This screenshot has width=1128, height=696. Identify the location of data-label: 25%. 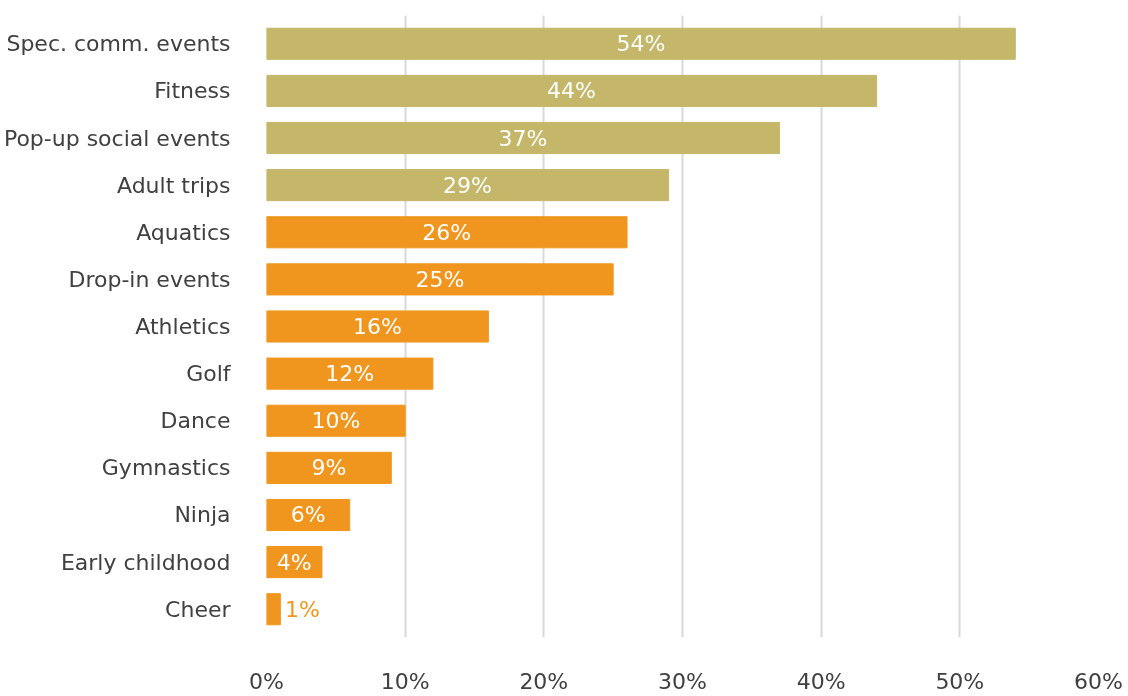
(440, 279).